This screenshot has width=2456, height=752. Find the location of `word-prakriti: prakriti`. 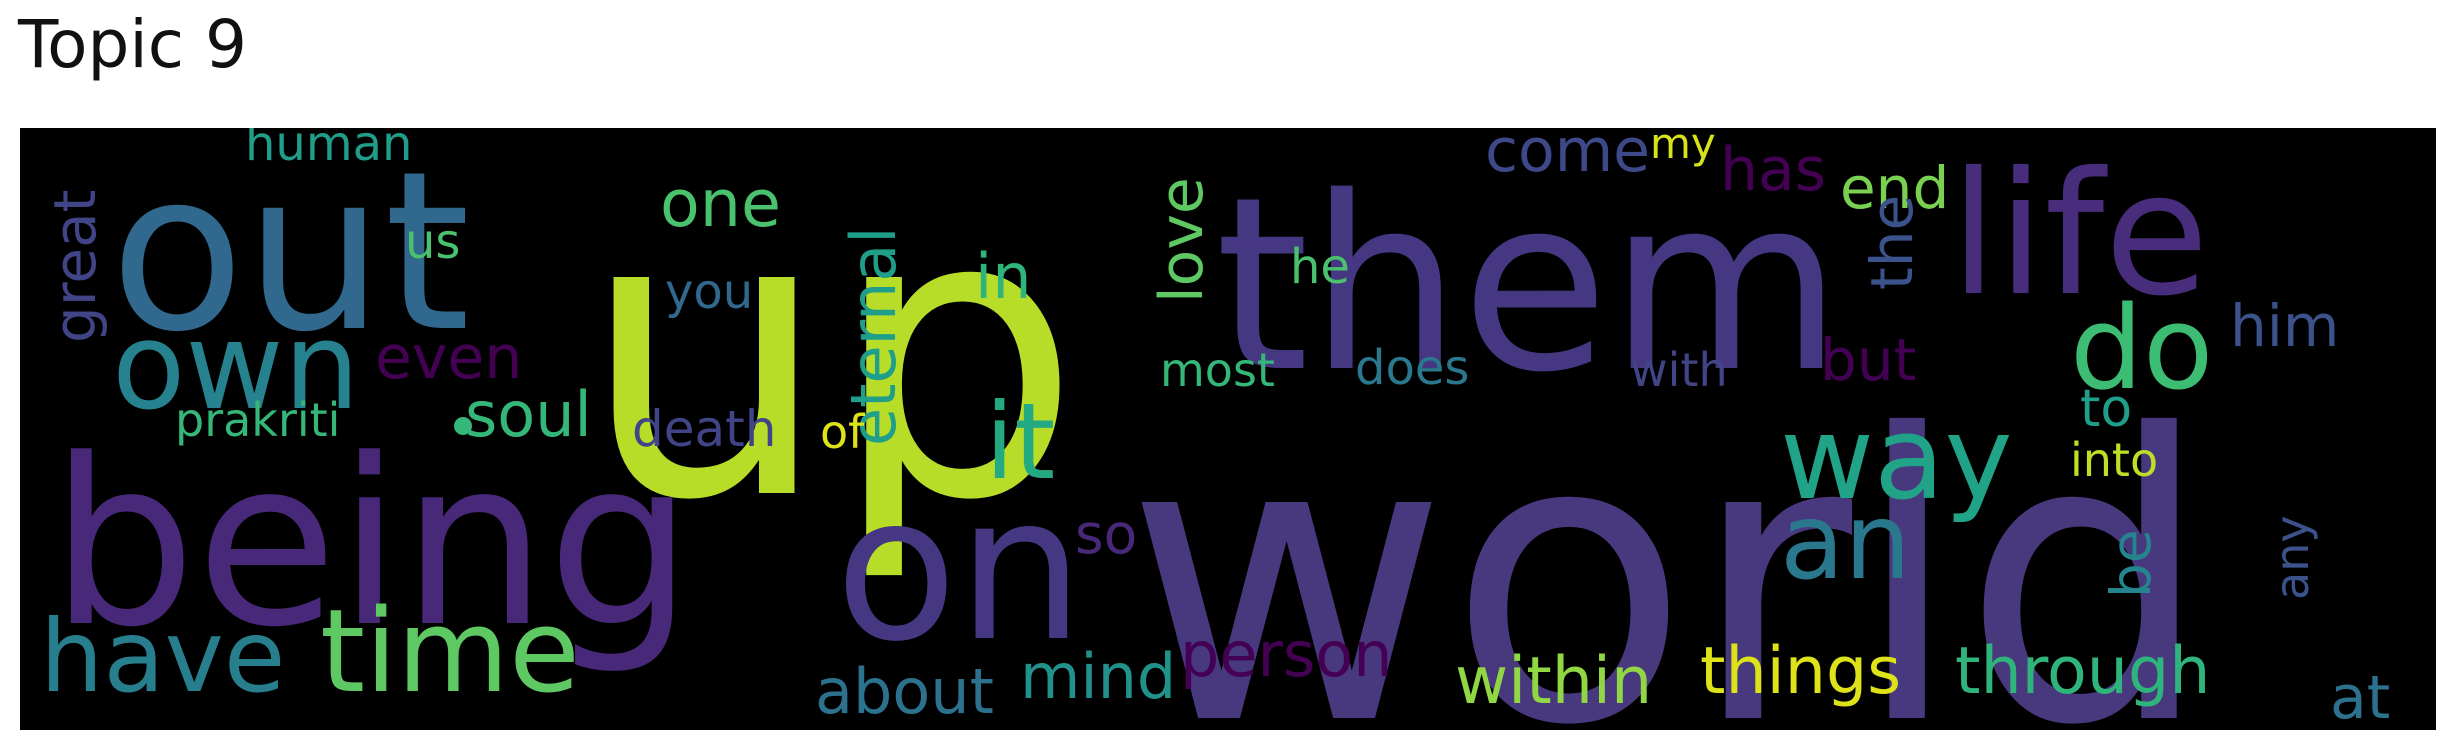

word-prakriti: prakriti is located at coordinates (257, 420).